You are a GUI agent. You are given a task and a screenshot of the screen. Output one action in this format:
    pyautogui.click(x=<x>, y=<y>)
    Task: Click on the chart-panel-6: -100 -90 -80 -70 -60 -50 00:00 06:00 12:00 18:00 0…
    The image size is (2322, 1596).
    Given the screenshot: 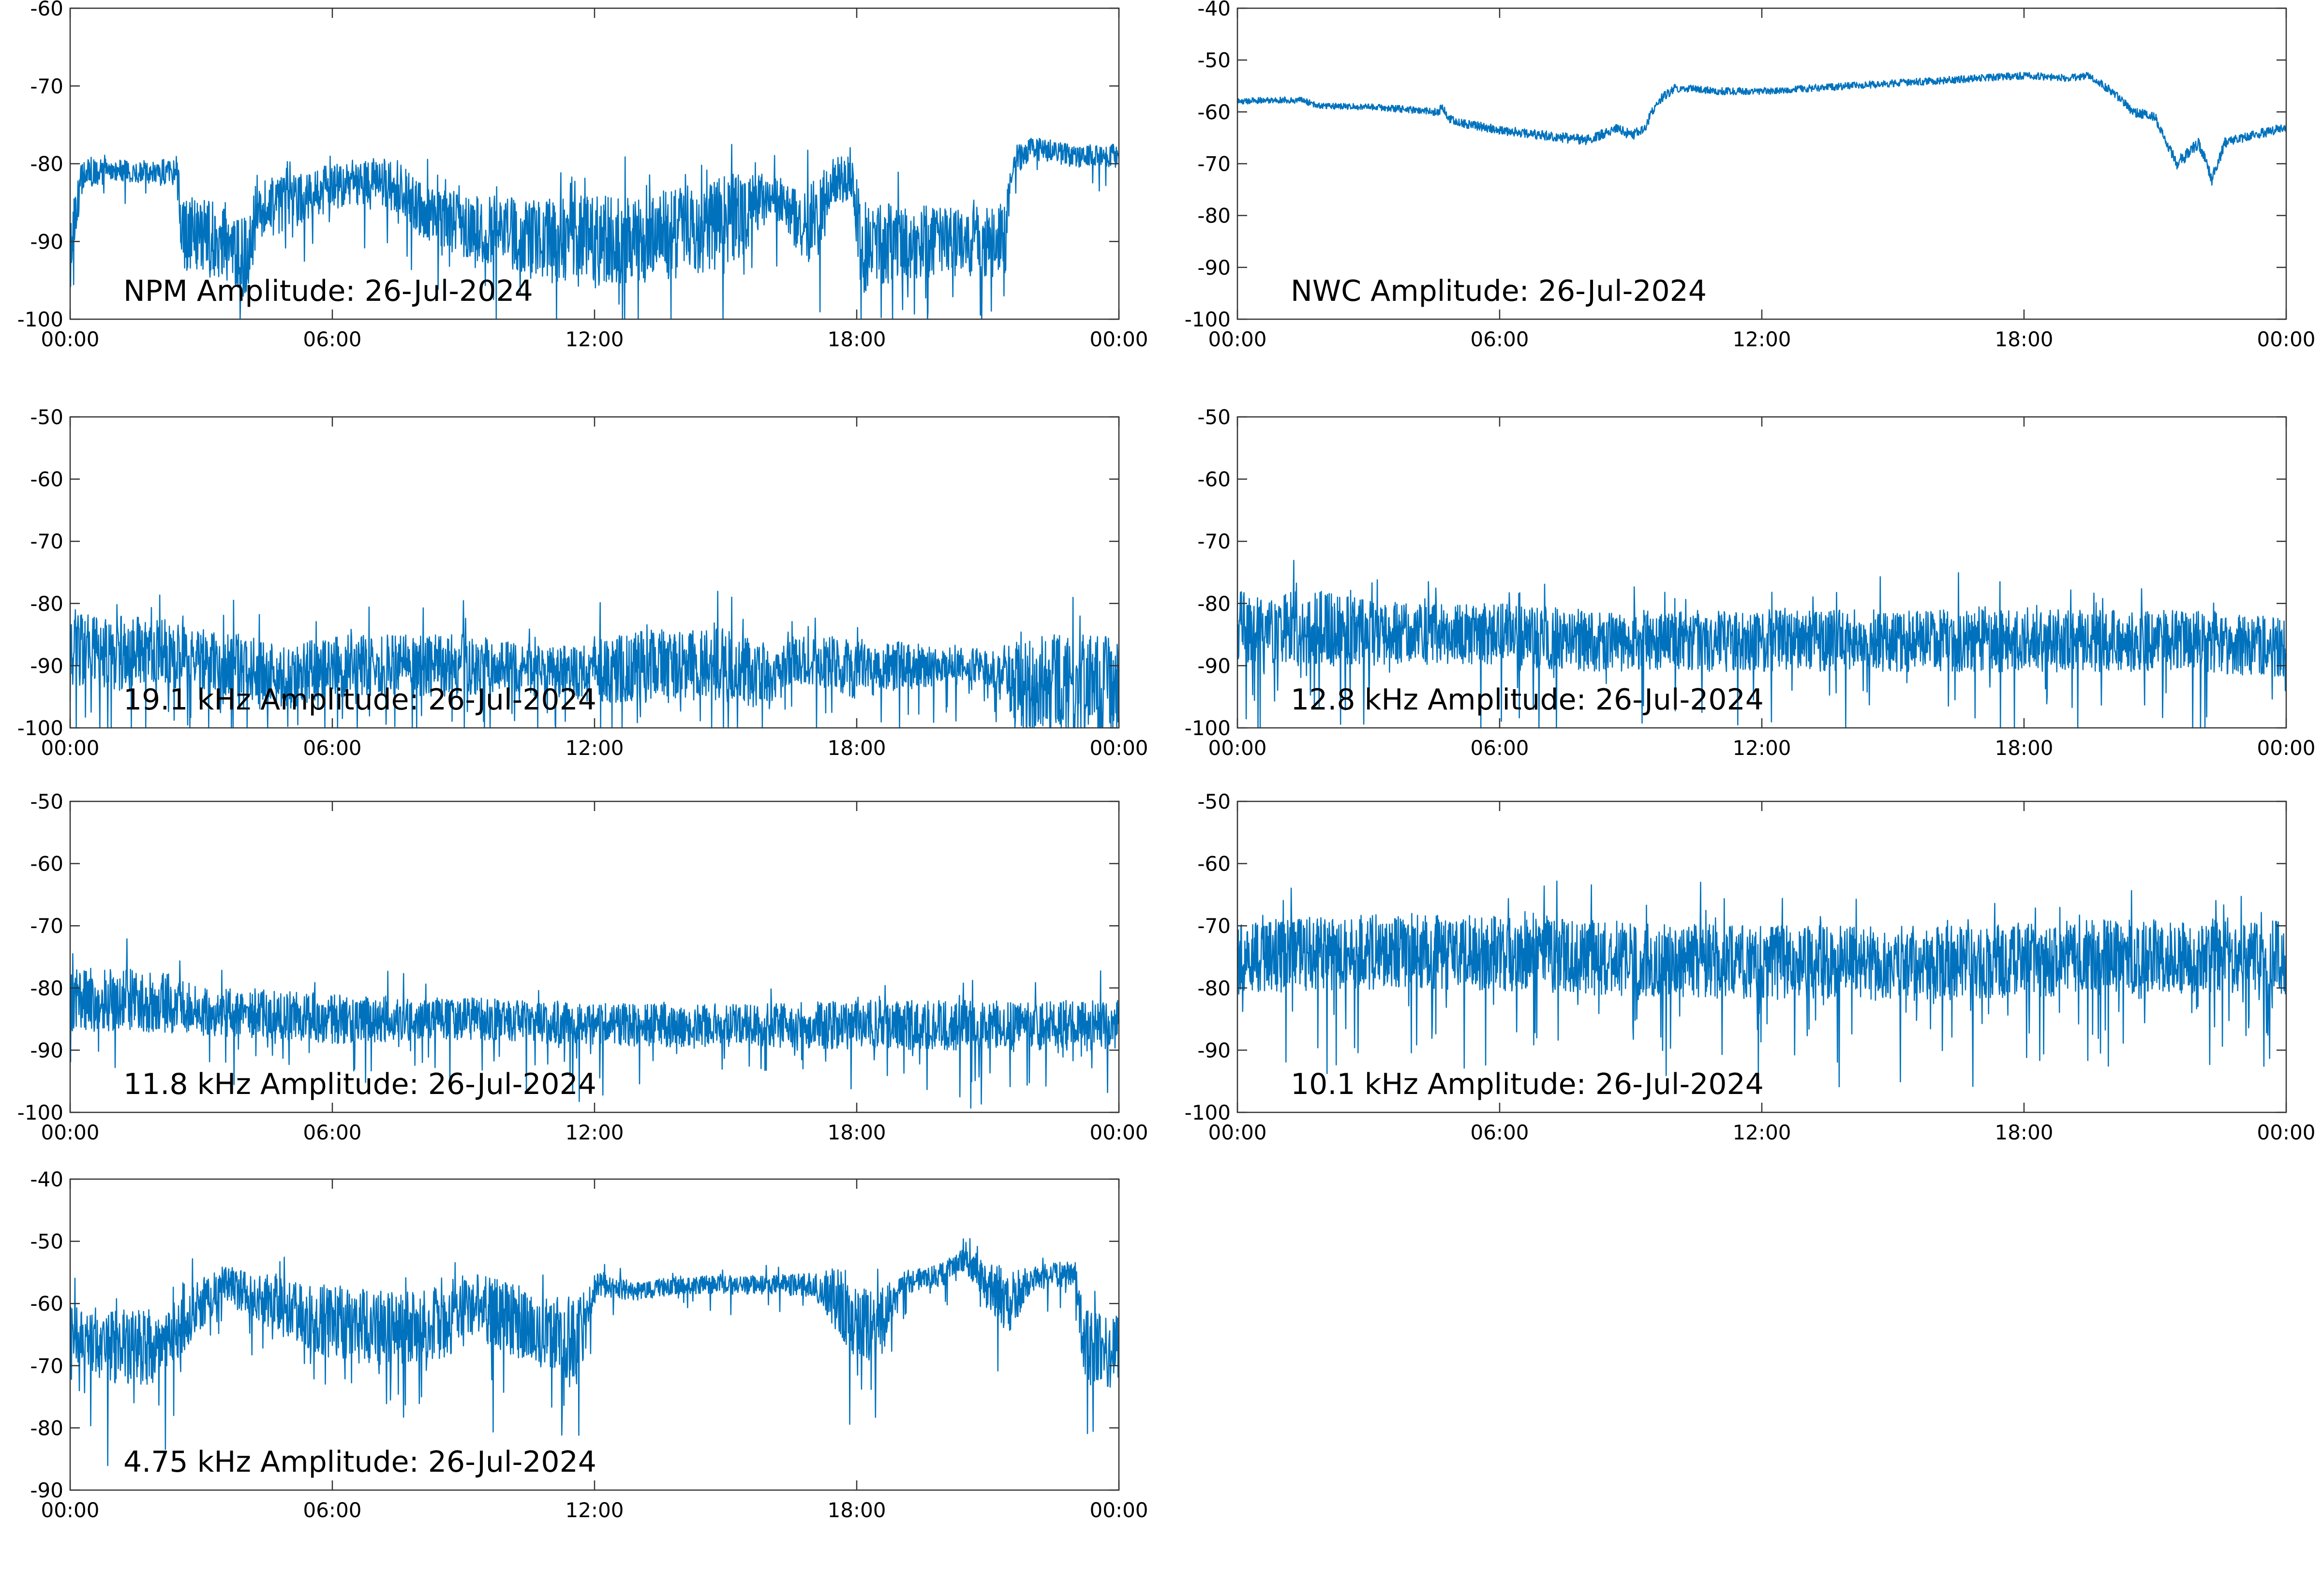 What is the action you would take?
    pyautogui.click(x=1750, y=967)
    